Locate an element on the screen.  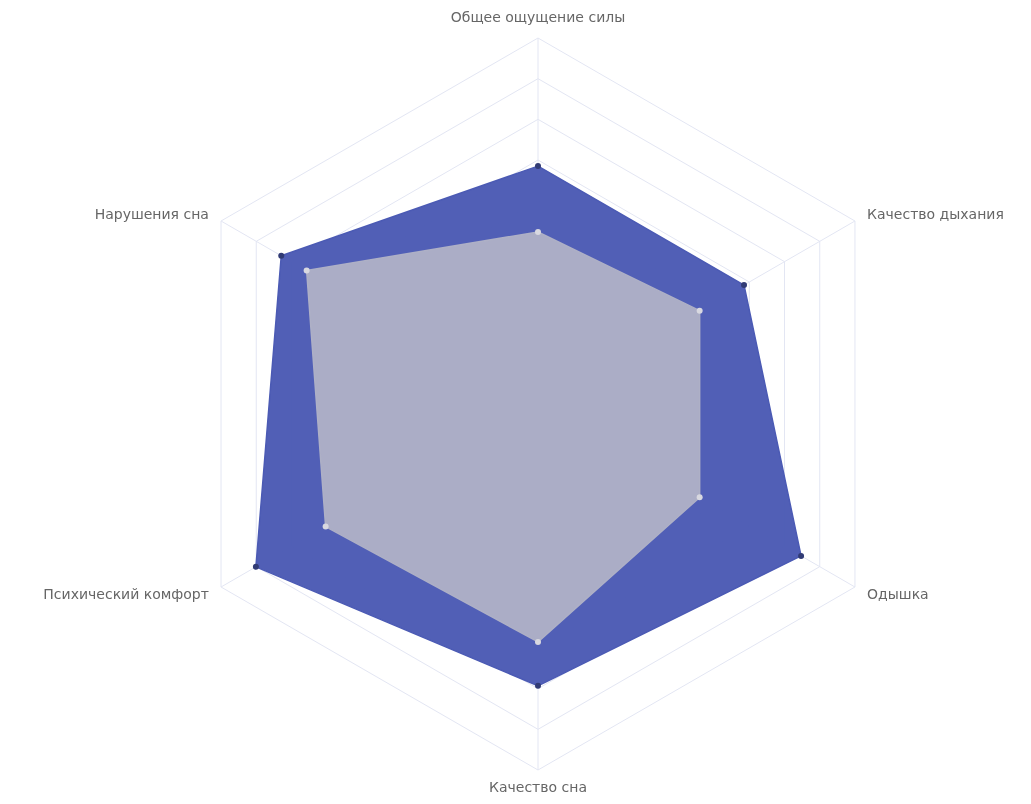
spoke-label: Психический комфорт is located at coordinates (126, 594).